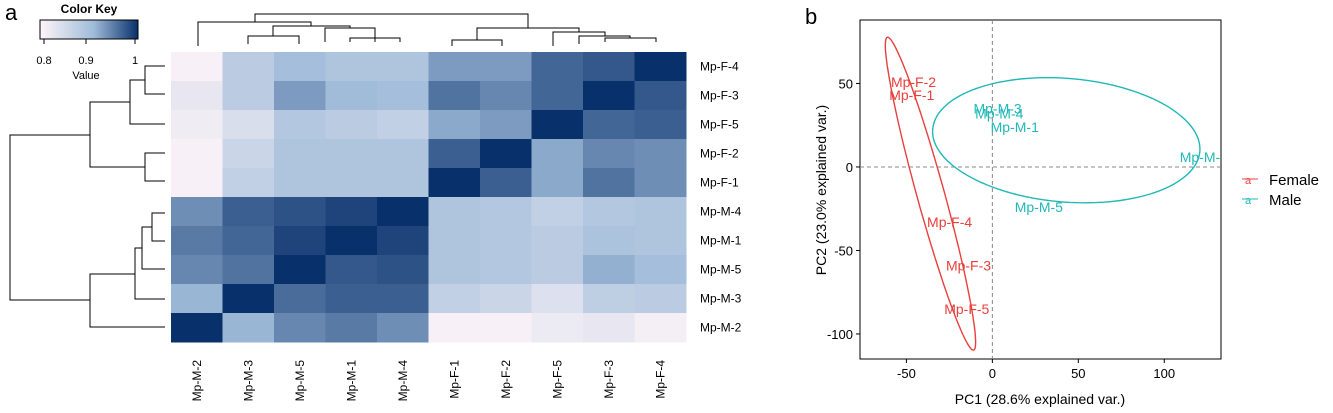 Image resolution: width=1333 pixels, height=413 pixels. Describe the element at coordinates (403, 381) in the screenshot. I see `heatmap-col-label: Mp-M-4` at that location.